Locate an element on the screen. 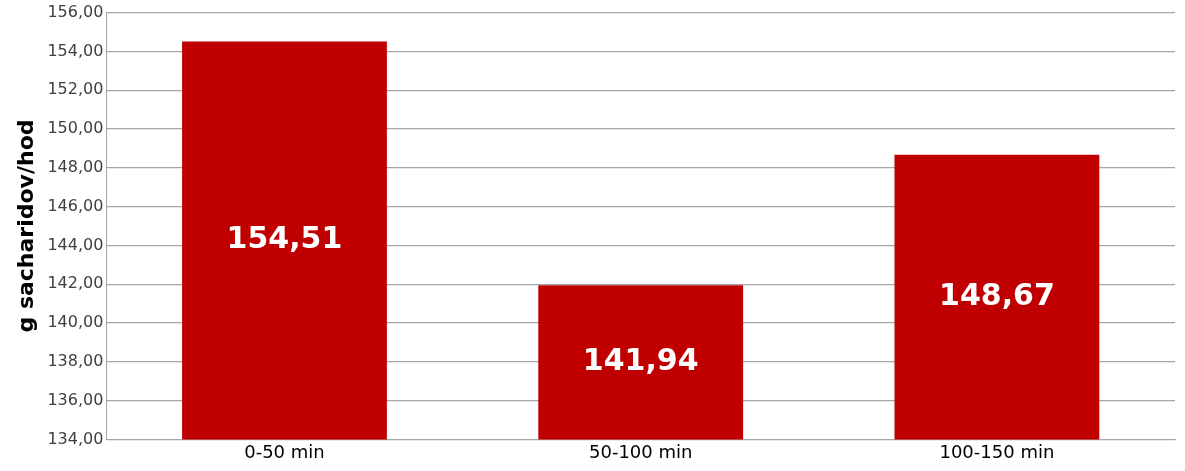  y-tick-label: 140,00 is located at coordinates (75, 322).